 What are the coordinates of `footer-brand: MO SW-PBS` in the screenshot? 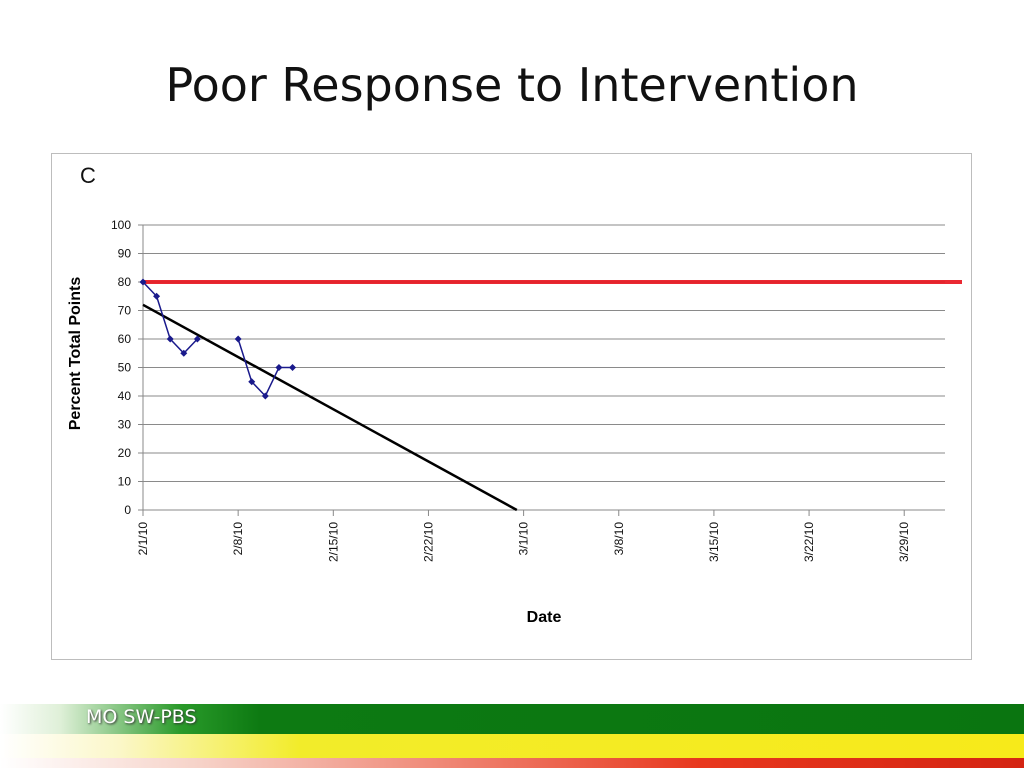 It's located at (141, 717).